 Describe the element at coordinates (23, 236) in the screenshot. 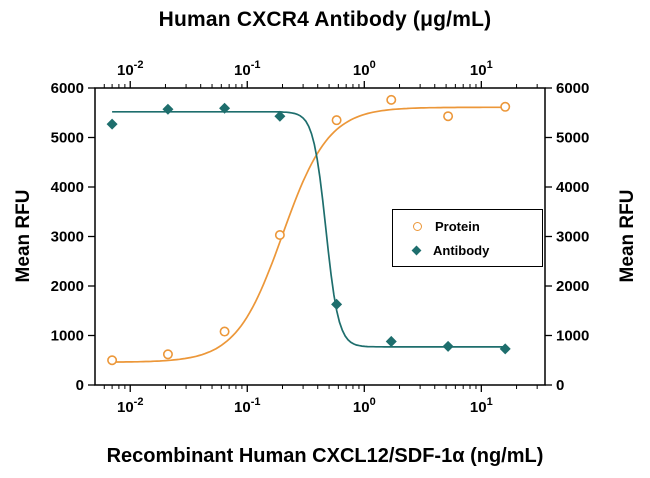

I see `left-axis-label: Mean RFU` at that location.